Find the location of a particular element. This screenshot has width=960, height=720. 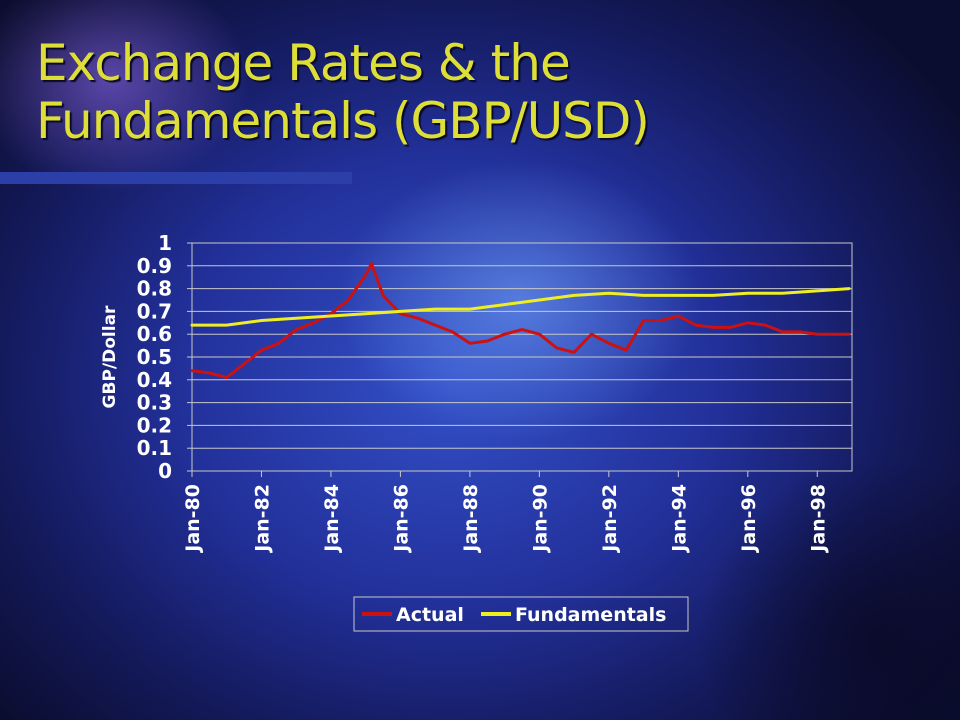

x-tick-label: Jan-96 is located at coordinates (749, 519).